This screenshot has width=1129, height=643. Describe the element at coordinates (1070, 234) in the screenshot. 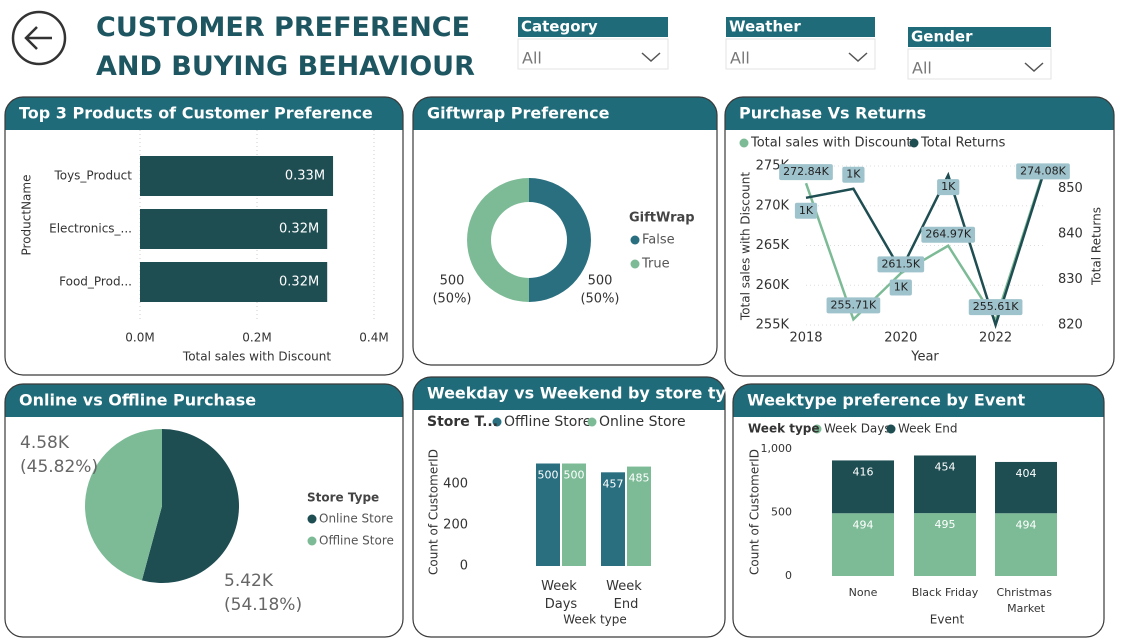

I see `y2-tick-label: 840` at that location.